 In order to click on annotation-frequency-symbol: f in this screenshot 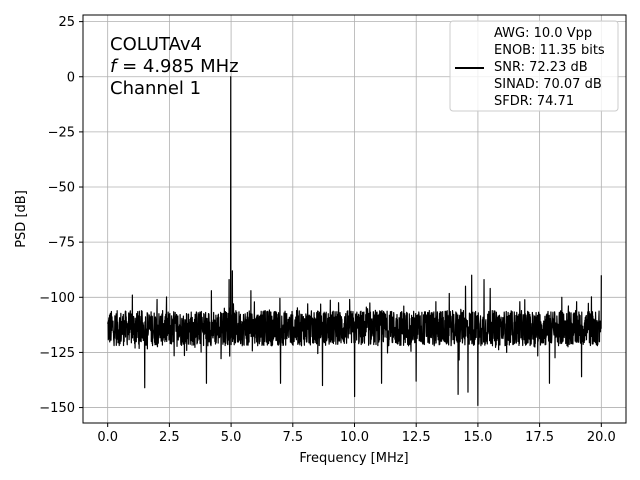, I will do `click(114, 66)`.